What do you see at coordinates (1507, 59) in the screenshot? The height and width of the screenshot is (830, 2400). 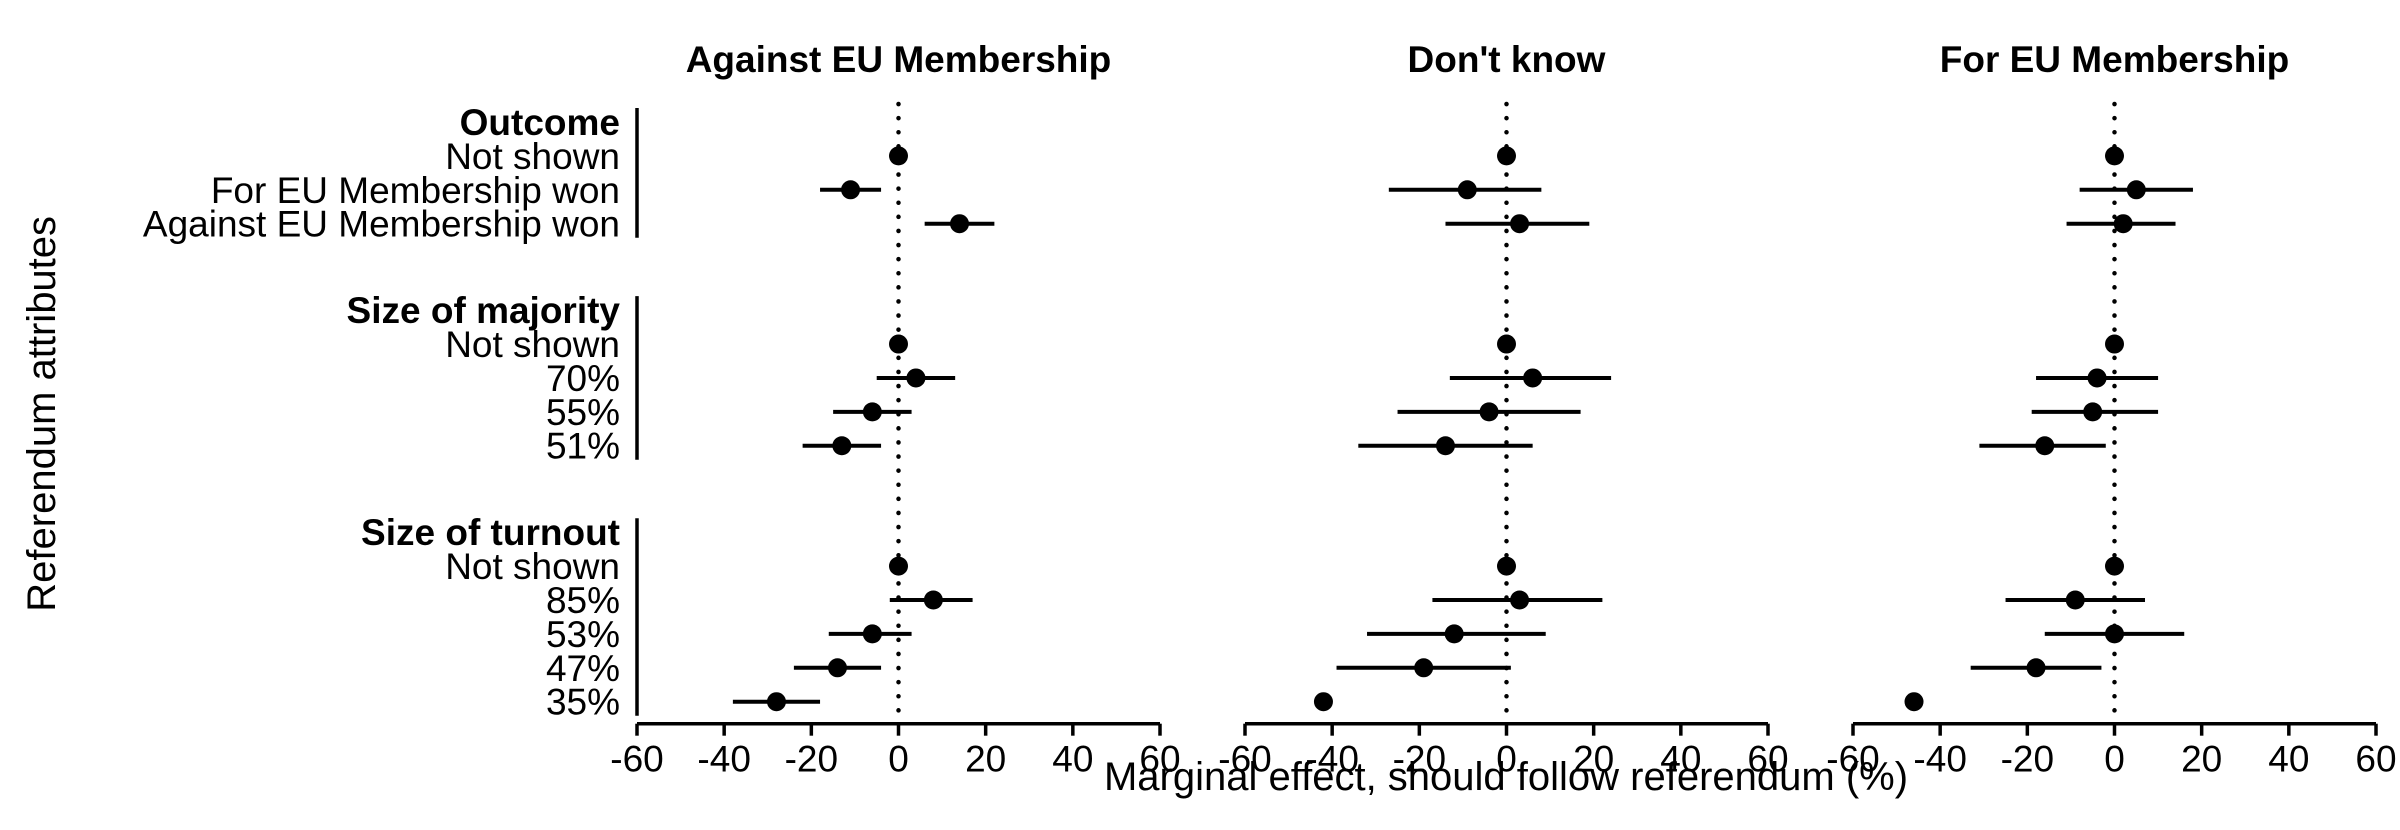 I see `panel-title: Don't know` at bounding box center [1507, 59].